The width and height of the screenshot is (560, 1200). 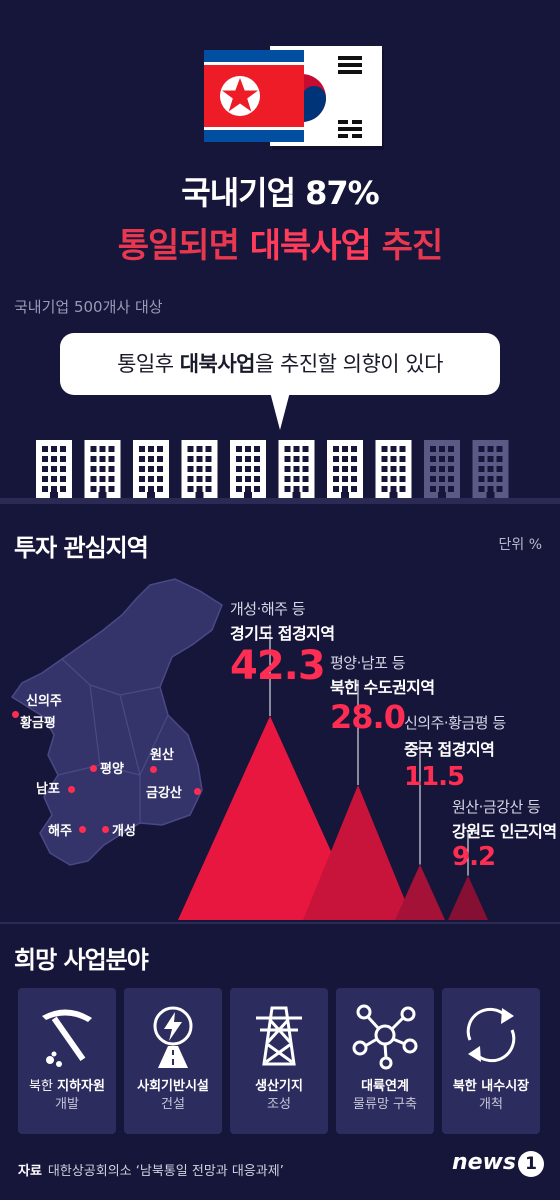 What do you see at coordinates (43, 1086) in the screenshot?
I see `card1-prefix: 북한` at bounding box center [43, 1086].